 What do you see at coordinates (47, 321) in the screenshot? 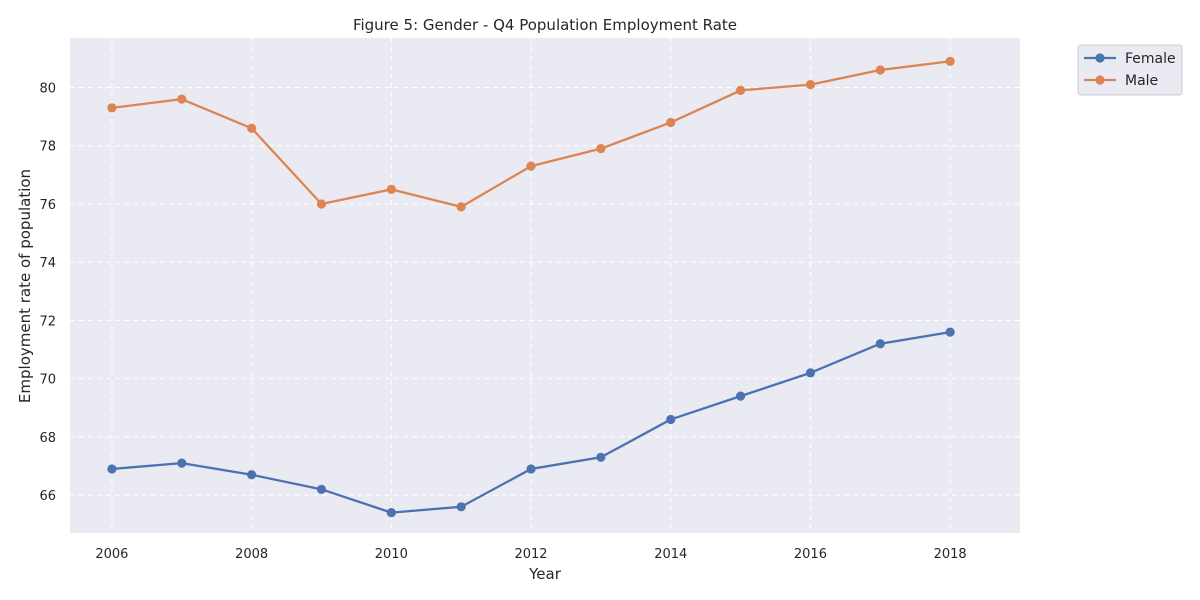
I see `y-tick-label: 72` at bounding box center [47, 321].